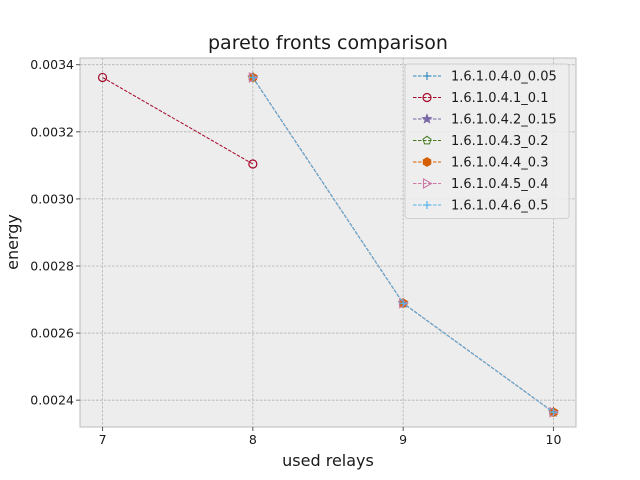 The height and width of the screenshot is (480, 640). I want to click on legend-entry: 1.6.1.0.4.1_0.1, so click(480, 98).